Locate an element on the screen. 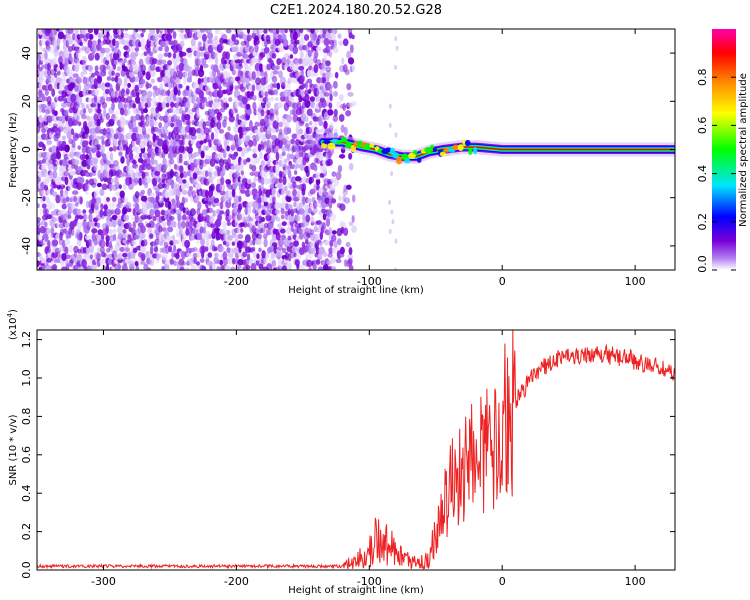 The width and height of the screenshot is (750, 600). colorbar-label: Normalized spectral amplitude is located at coordinates (743, 150).